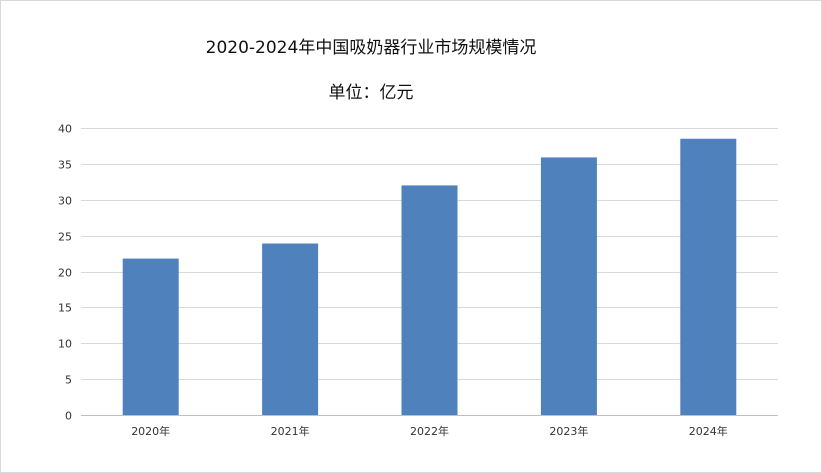 The image size is (822, 473). What do you see at coordinates (371, 48) in the screenshot?
I see `chart-title: 2020-2024年中国吸奶器行业市场规模情况` at bounding box center [371, 48].